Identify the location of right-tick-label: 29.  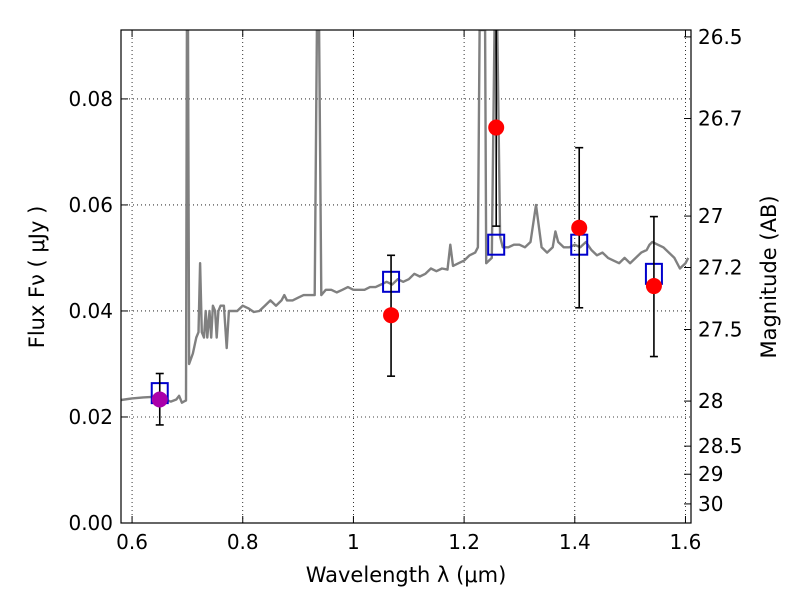
(710, 474).